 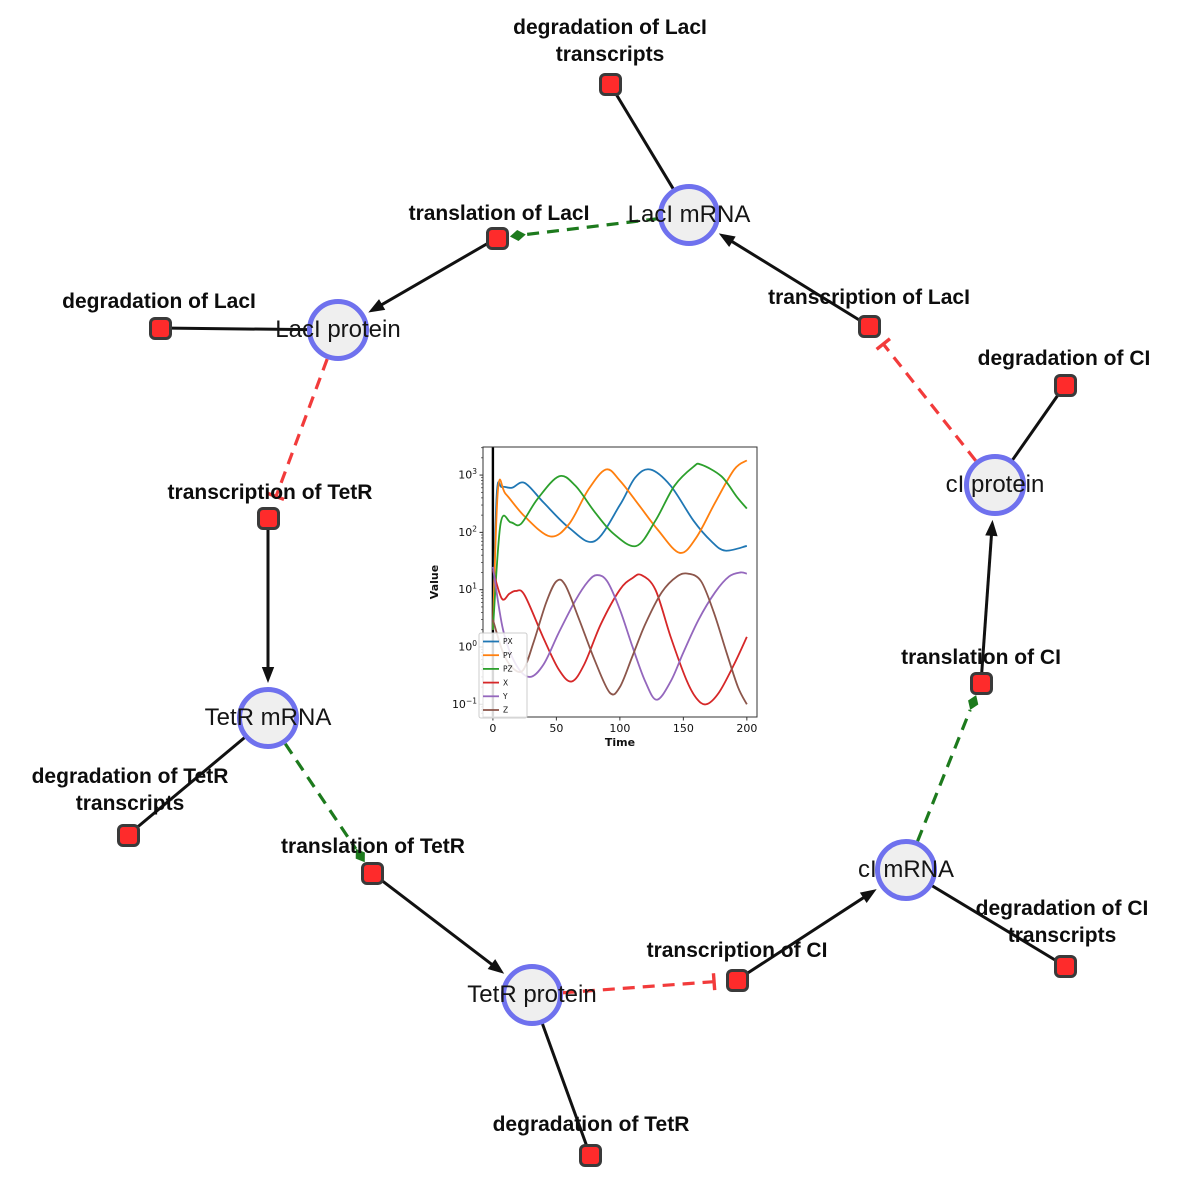 I want to click on series-Z, so click(x=620, y=638).